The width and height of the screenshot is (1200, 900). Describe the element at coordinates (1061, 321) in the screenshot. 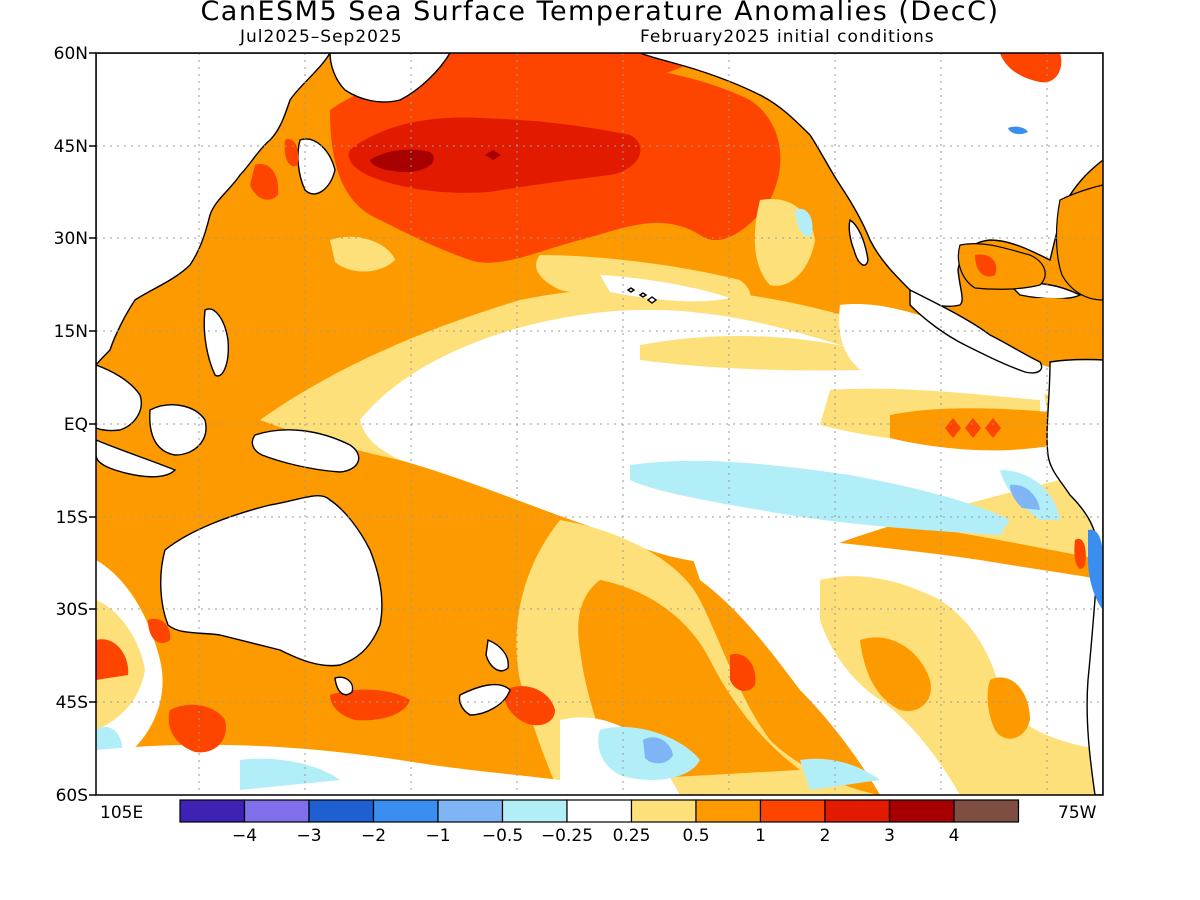

I see `orange-caribbean` at that location.